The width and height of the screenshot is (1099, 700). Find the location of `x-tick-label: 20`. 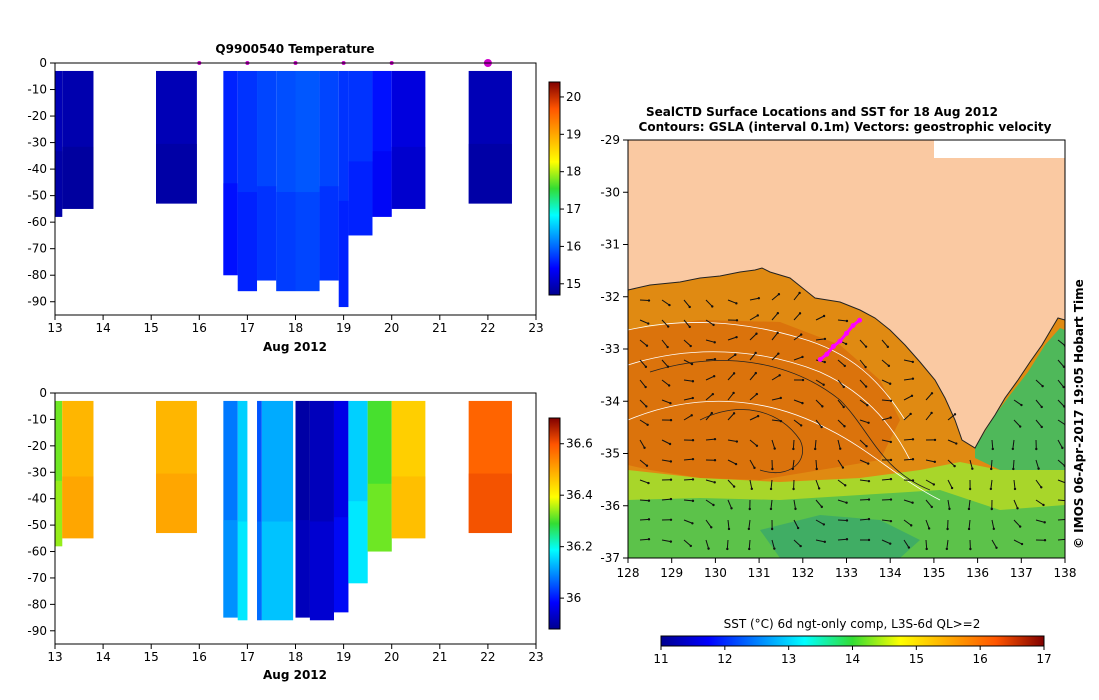

x-tick-label: 20 is located at coordinates (391, 328).